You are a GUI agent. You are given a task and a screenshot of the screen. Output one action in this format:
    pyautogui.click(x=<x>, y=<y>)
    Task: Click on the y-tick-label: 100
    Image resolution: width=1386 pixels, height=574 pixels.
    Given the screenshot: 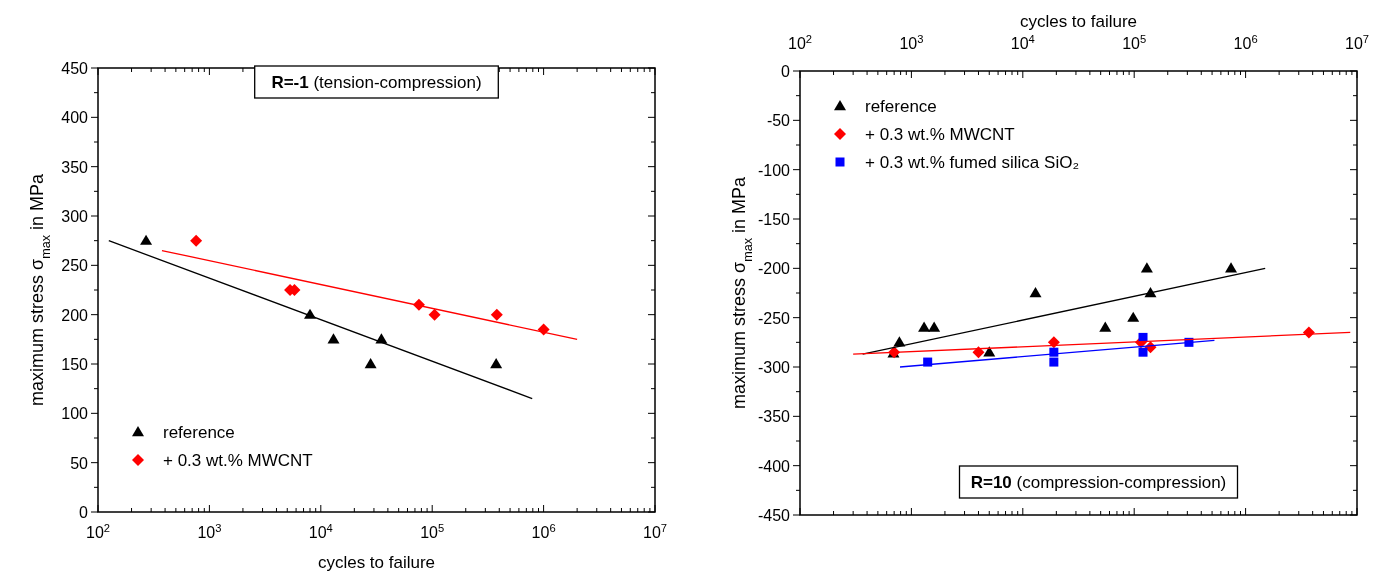 What is the action you would take?
    pyautogui.click(x=75, y=414)
    